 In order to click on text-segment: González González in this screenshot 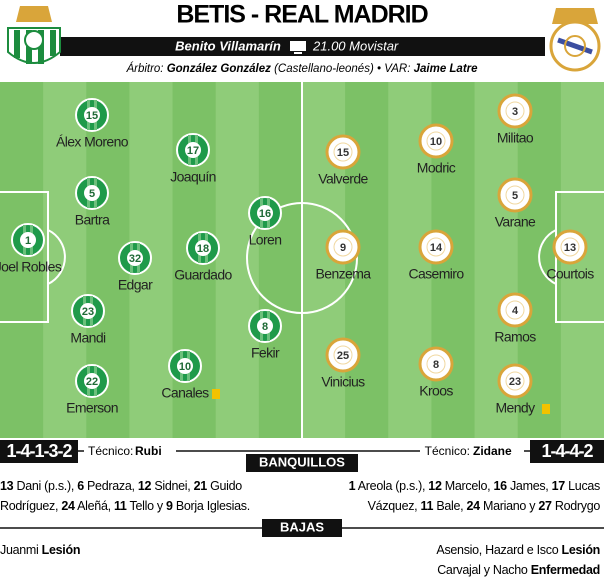, I will do `click(219, 69)`.